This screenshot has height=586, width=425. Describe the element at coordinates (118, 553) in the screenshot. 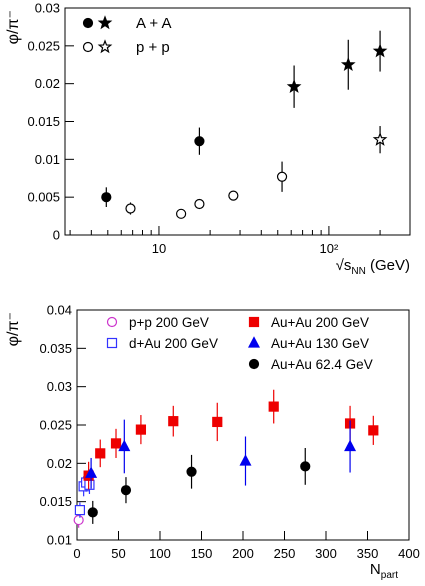

I see `x-tick-label: 50` at that location.